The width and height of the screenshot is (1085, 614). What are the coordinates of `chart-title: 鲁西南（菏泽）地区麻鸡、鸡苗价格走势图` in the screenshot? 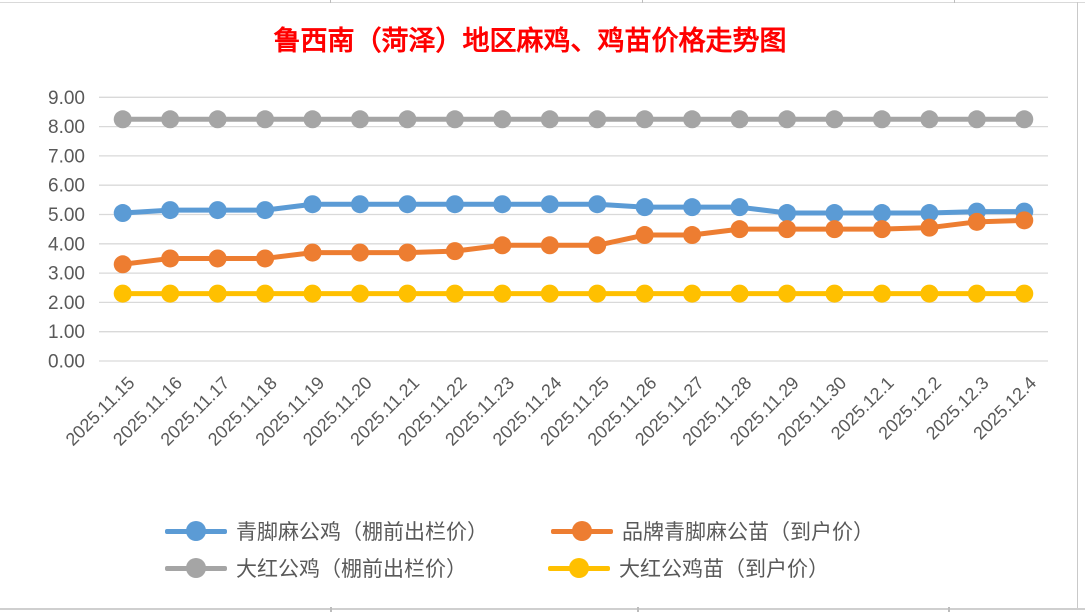 It's located at (530, 41).